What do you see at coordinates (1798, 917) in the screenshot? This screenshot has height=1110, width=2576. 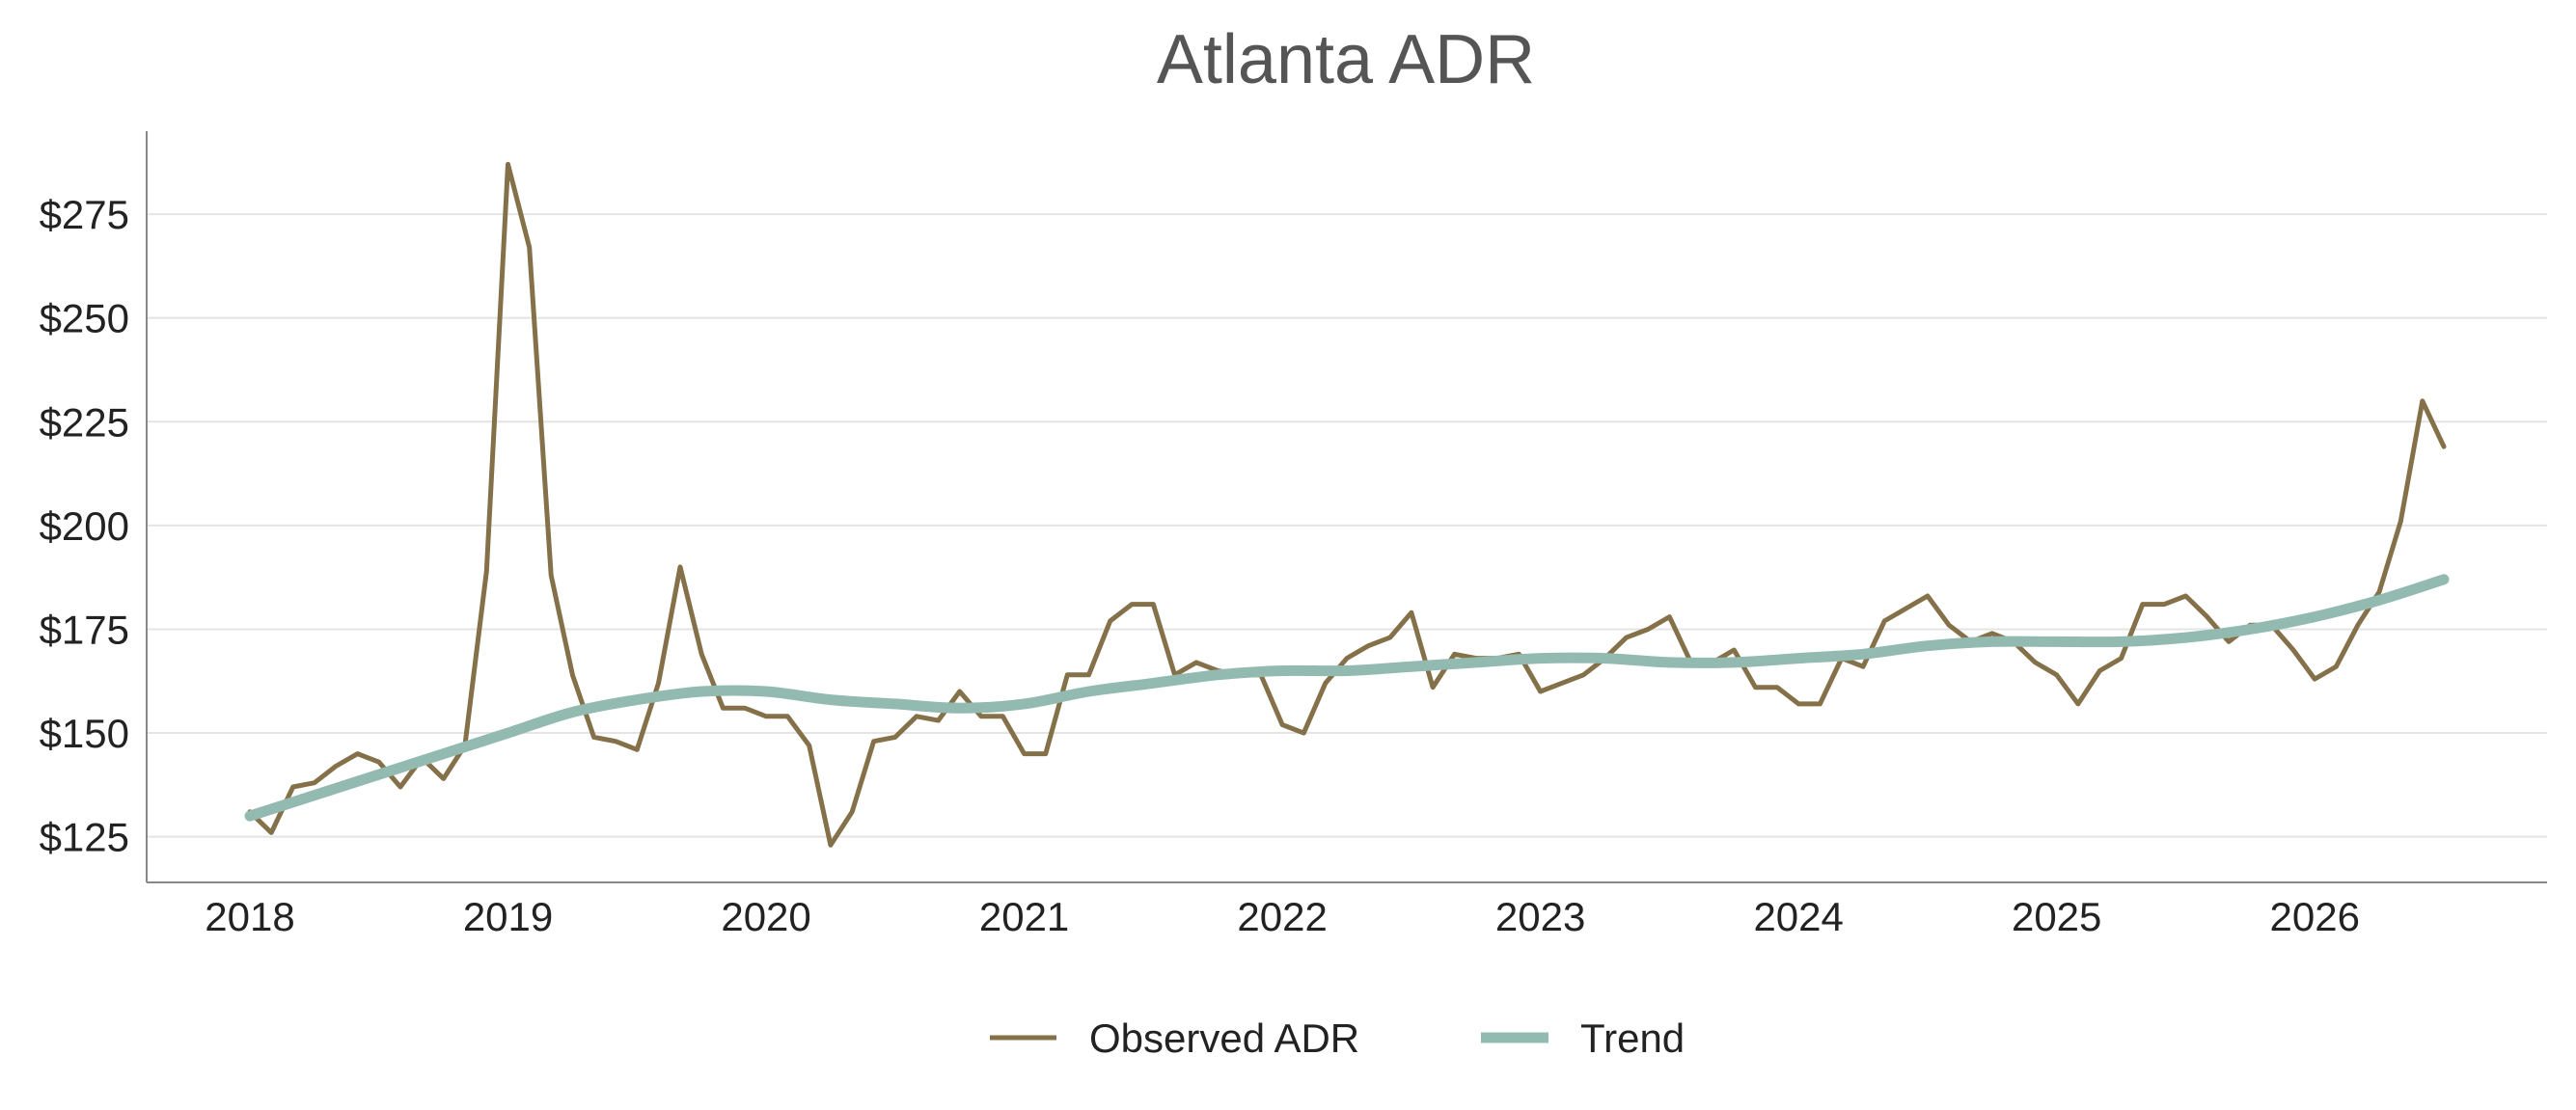 I see `x-tick-label: 2024` at bounding box center [1798, 917].